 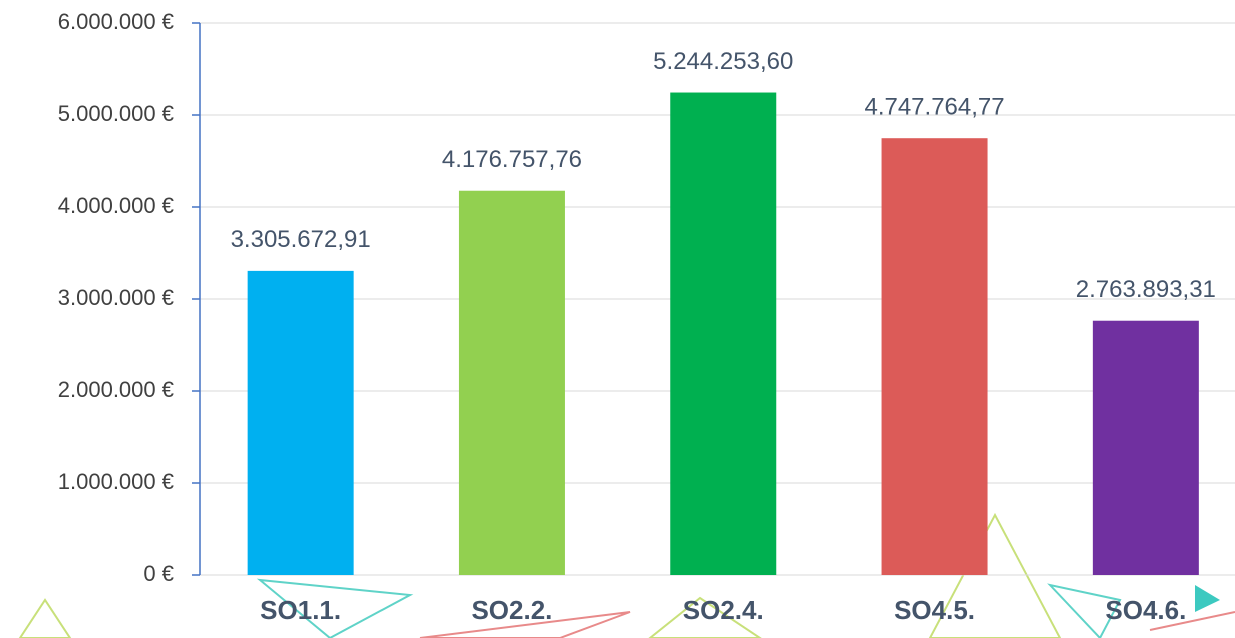 I want to click on value-label: 5.244.253,60, so click(x=723, y=61).